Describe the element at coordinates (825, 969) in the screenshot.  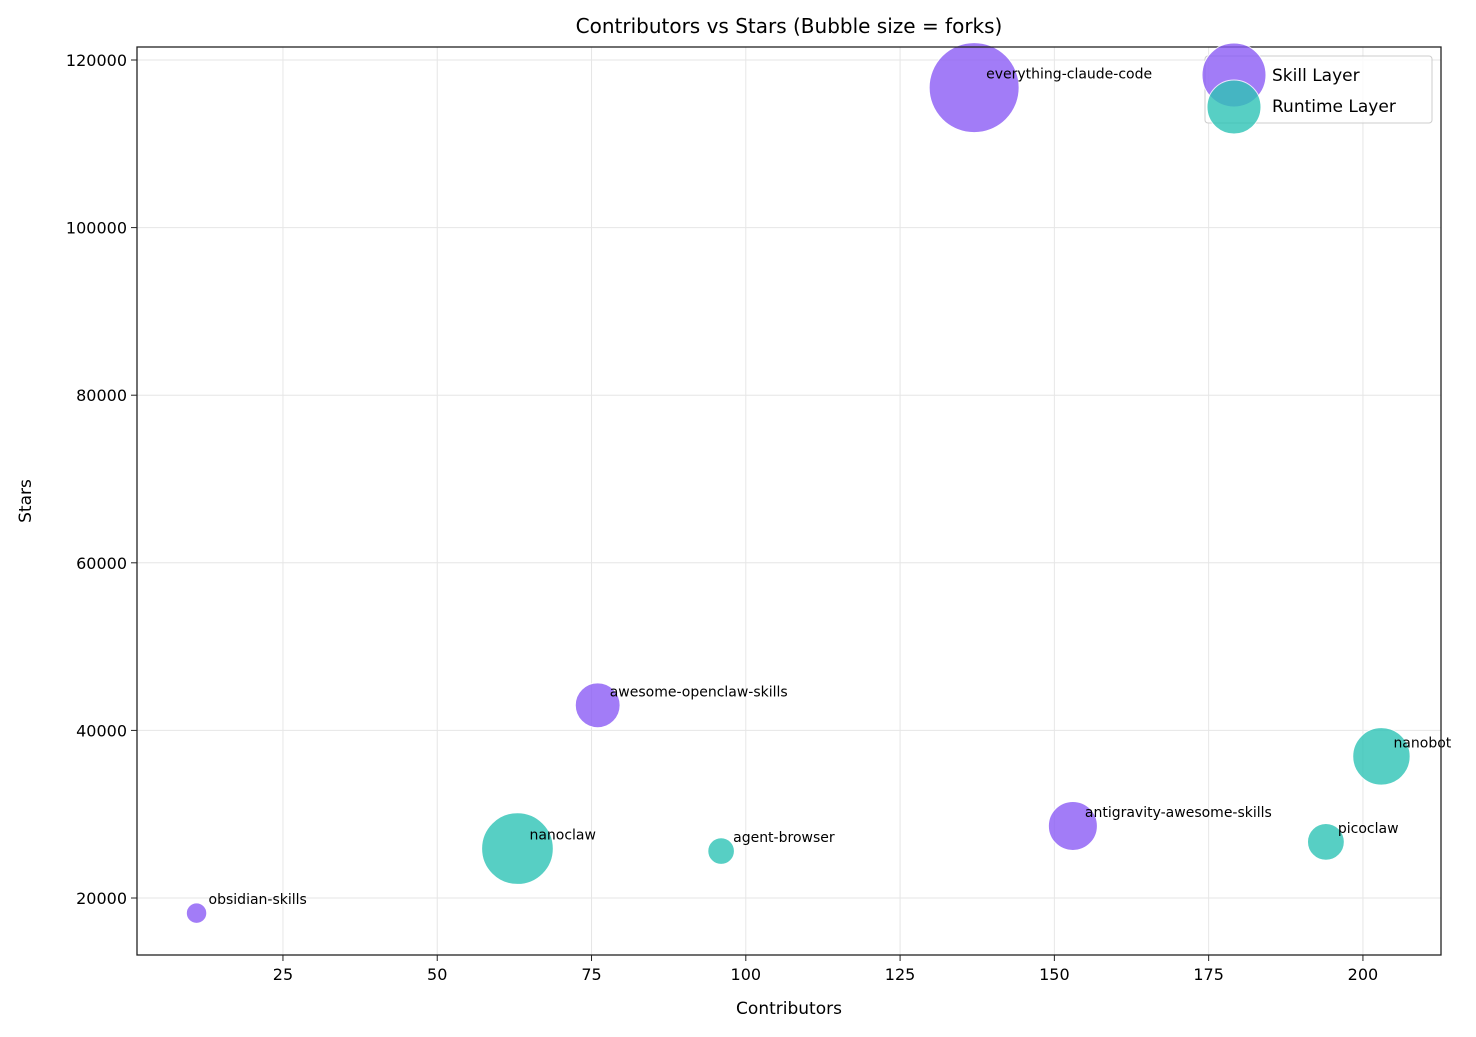
I see `x-ticks: 25 50 75 100 125 150 175 200` at that location.